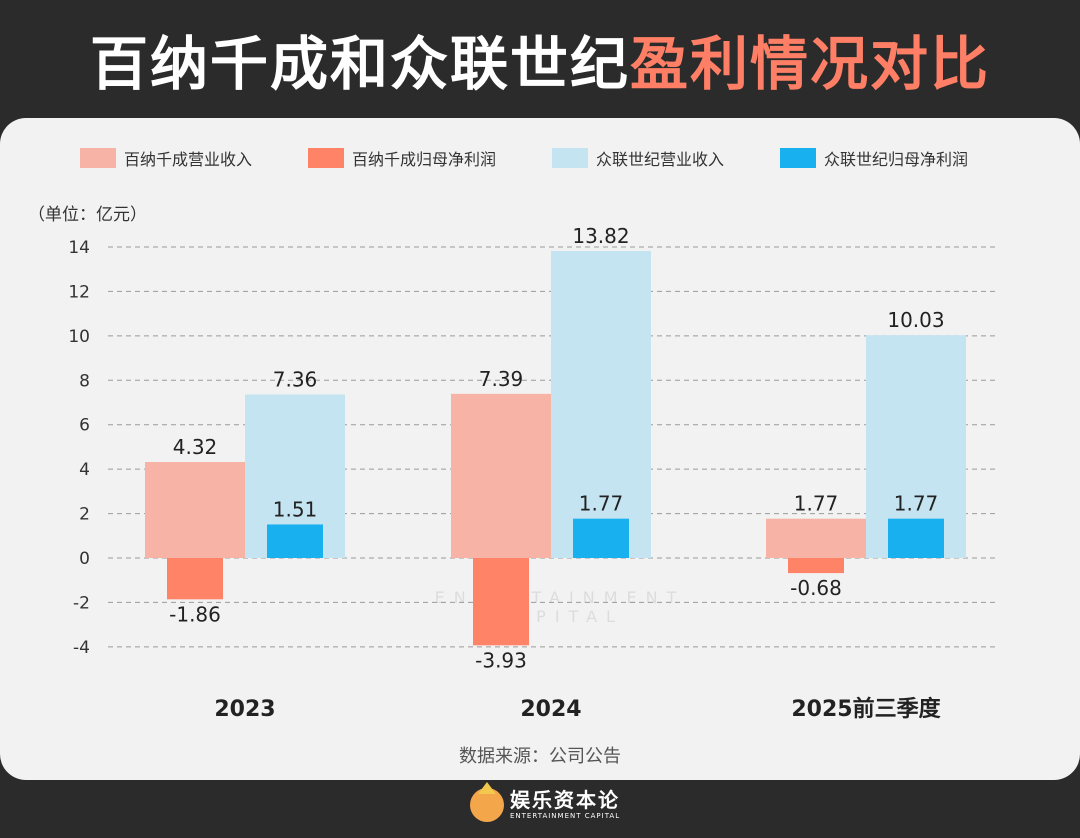 This screenshot has width=1080, height=838. I want to click on legend-item-bnqc-profit: 百纳千成归母净利润, so click(402, 158).